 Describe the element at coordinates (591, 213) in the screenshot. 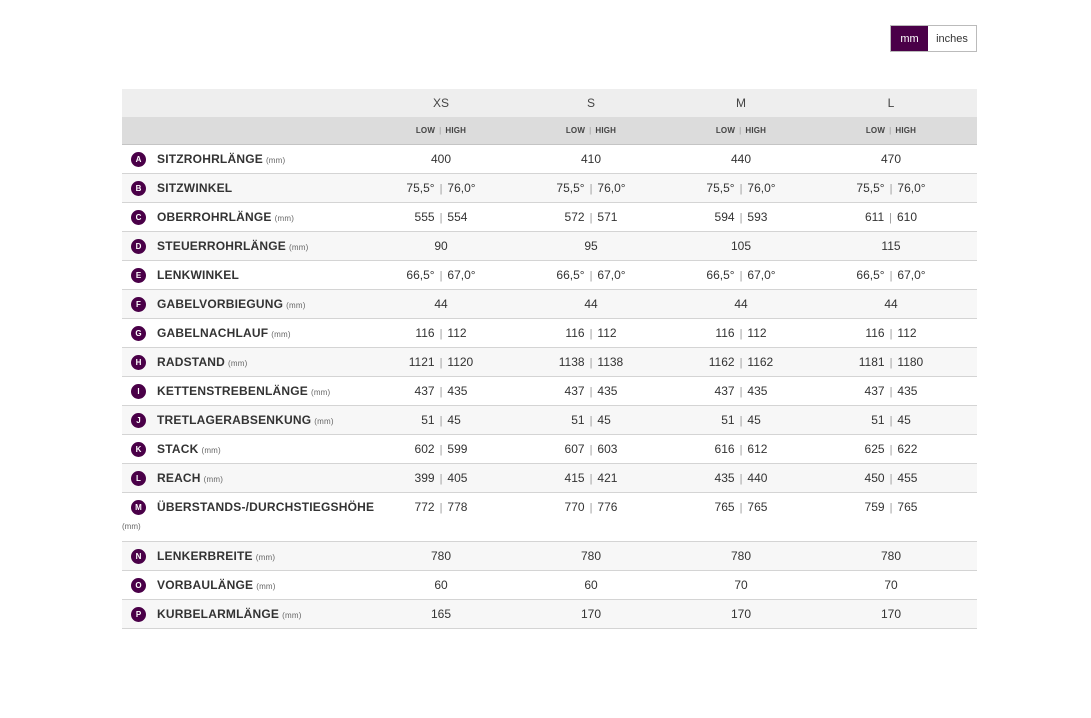

I see `value-cell: 572 | 571` at that location.